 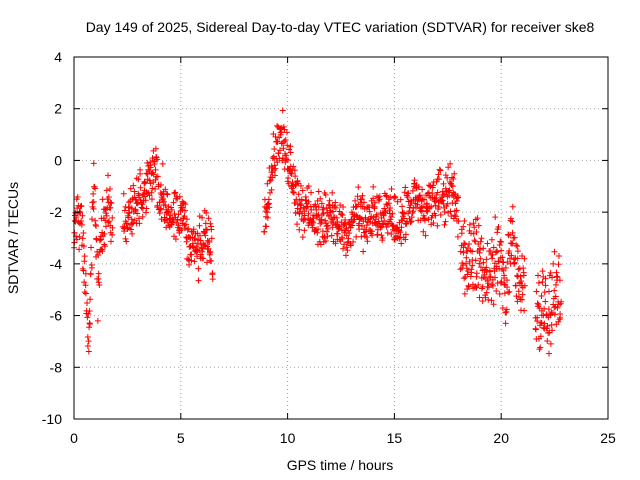 I want to click on y-tick-label: -6, so click(x=56, y=316).